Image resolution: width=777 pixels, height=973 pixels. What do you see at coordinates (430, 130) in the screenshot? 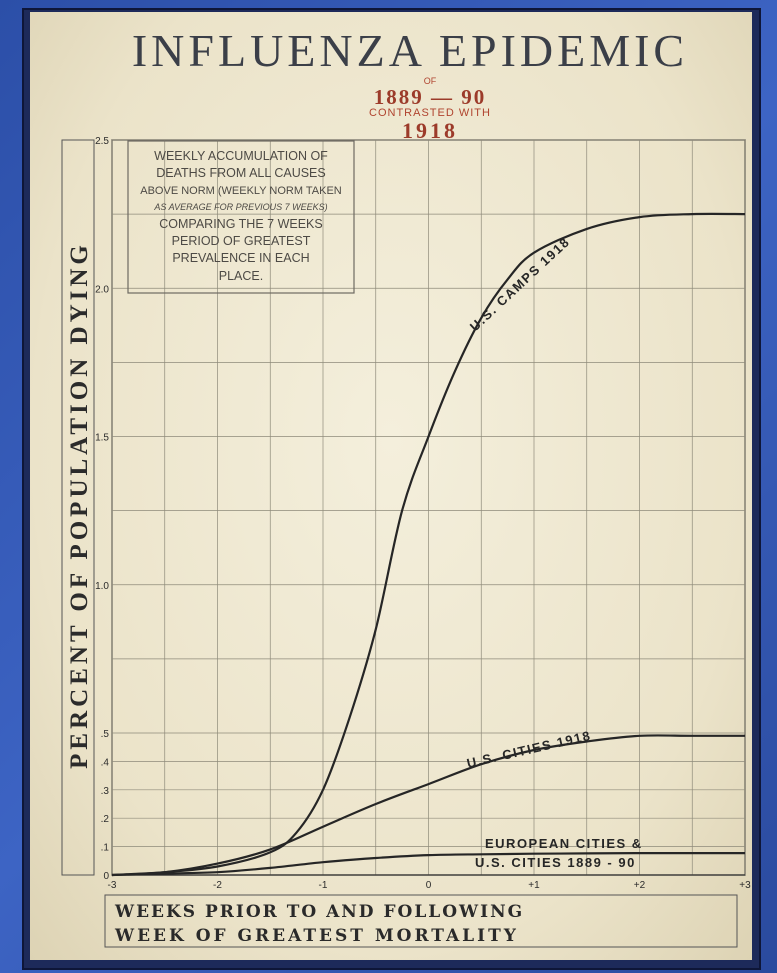
I see `subtitle-year-1918: 1918` at bounding box center [430, 130].